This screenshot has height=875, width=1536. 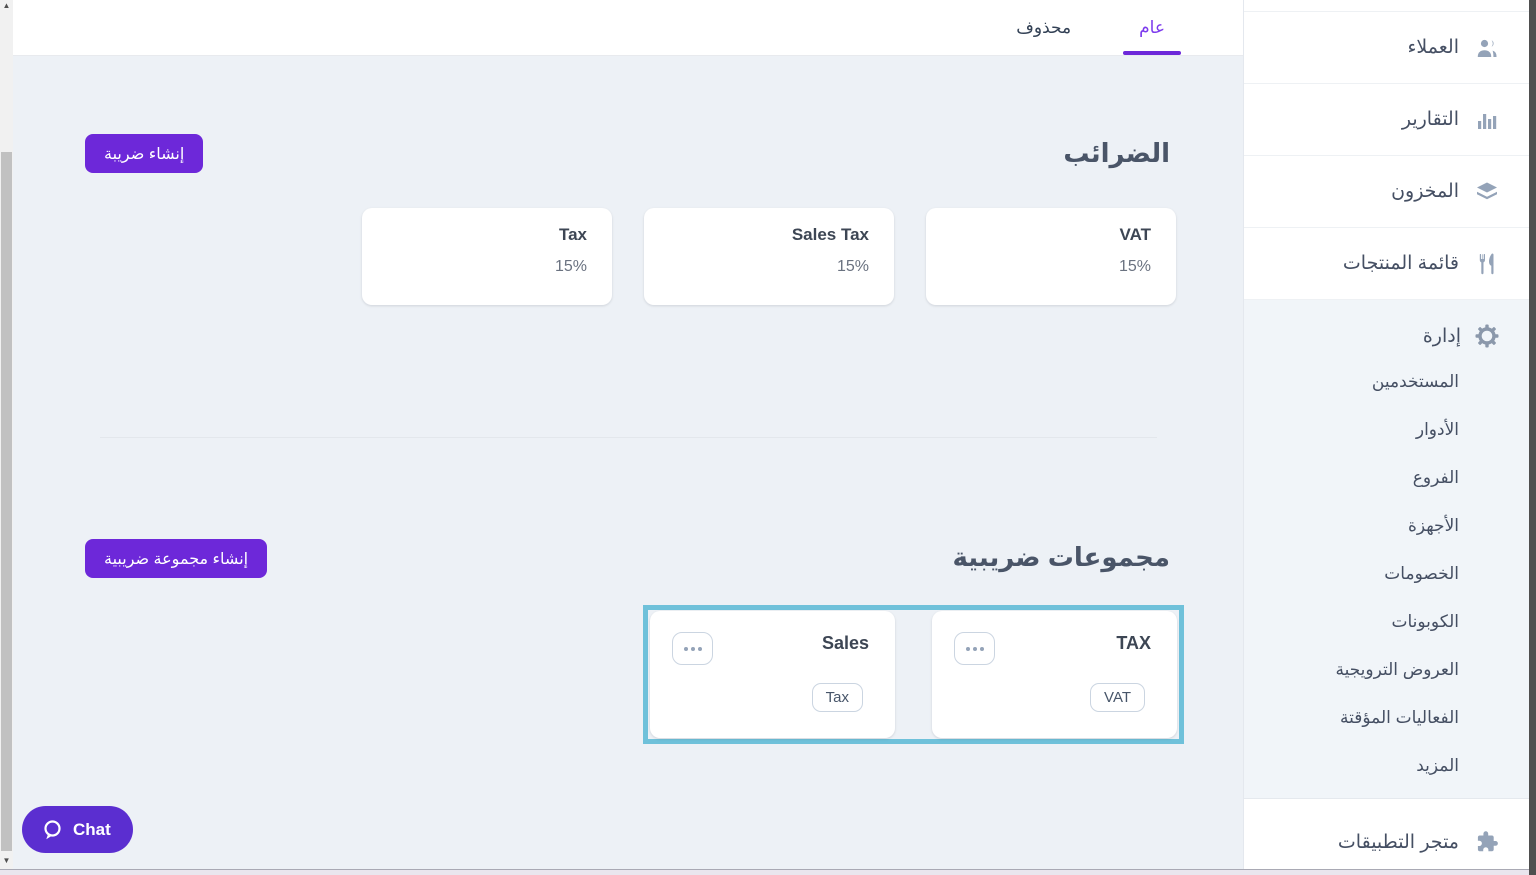 I want to click on sidebar-child-label: المزيد, so click(x=1437, y=765).